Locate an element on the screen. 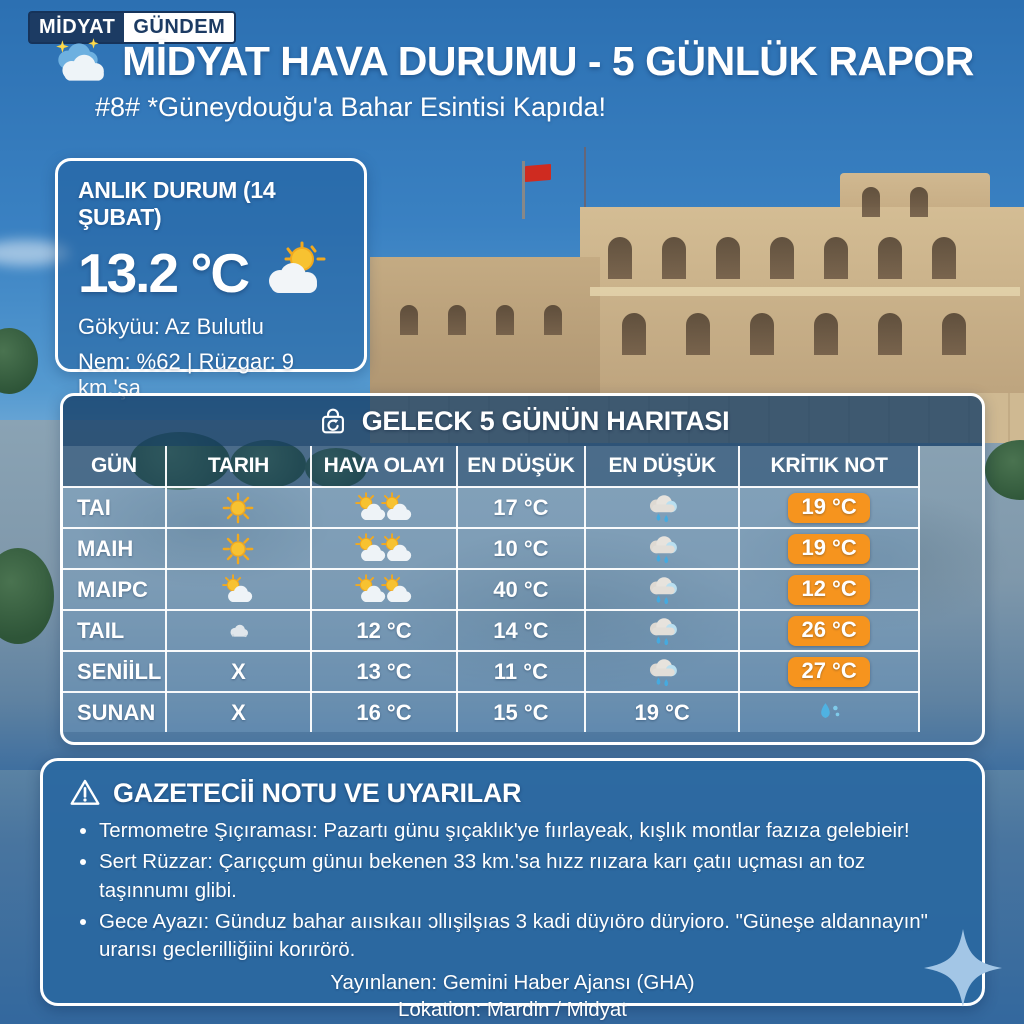 Image resolution: width=1024 pixels, height=1024 pixels. sparkle-icon is located at coordinates (963, 968).